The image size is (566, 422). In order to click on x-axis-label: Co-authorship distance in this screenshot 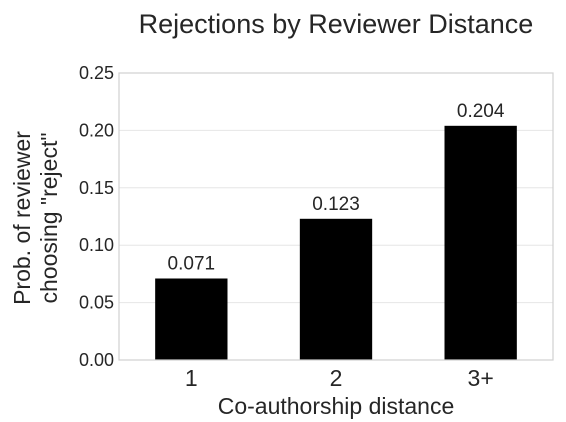, I will do `click(336, 406)`.